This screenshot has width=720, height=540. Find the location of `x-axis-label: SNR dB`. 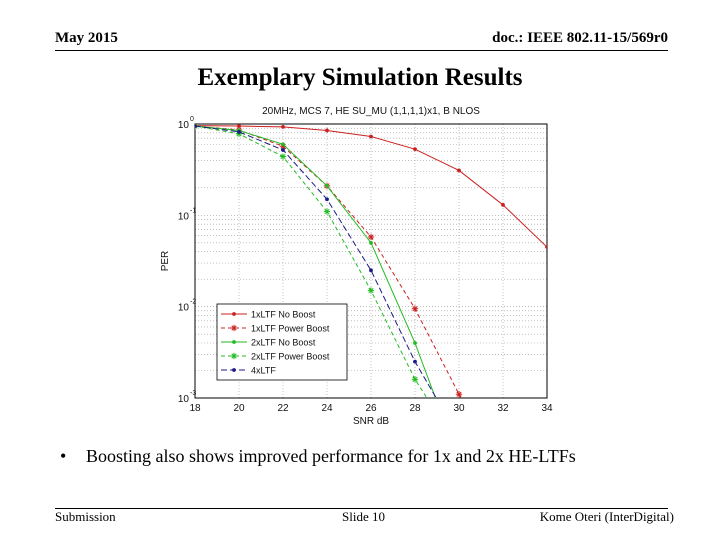

x-axis-label: SNR dB is located at coordinates (371, 421).